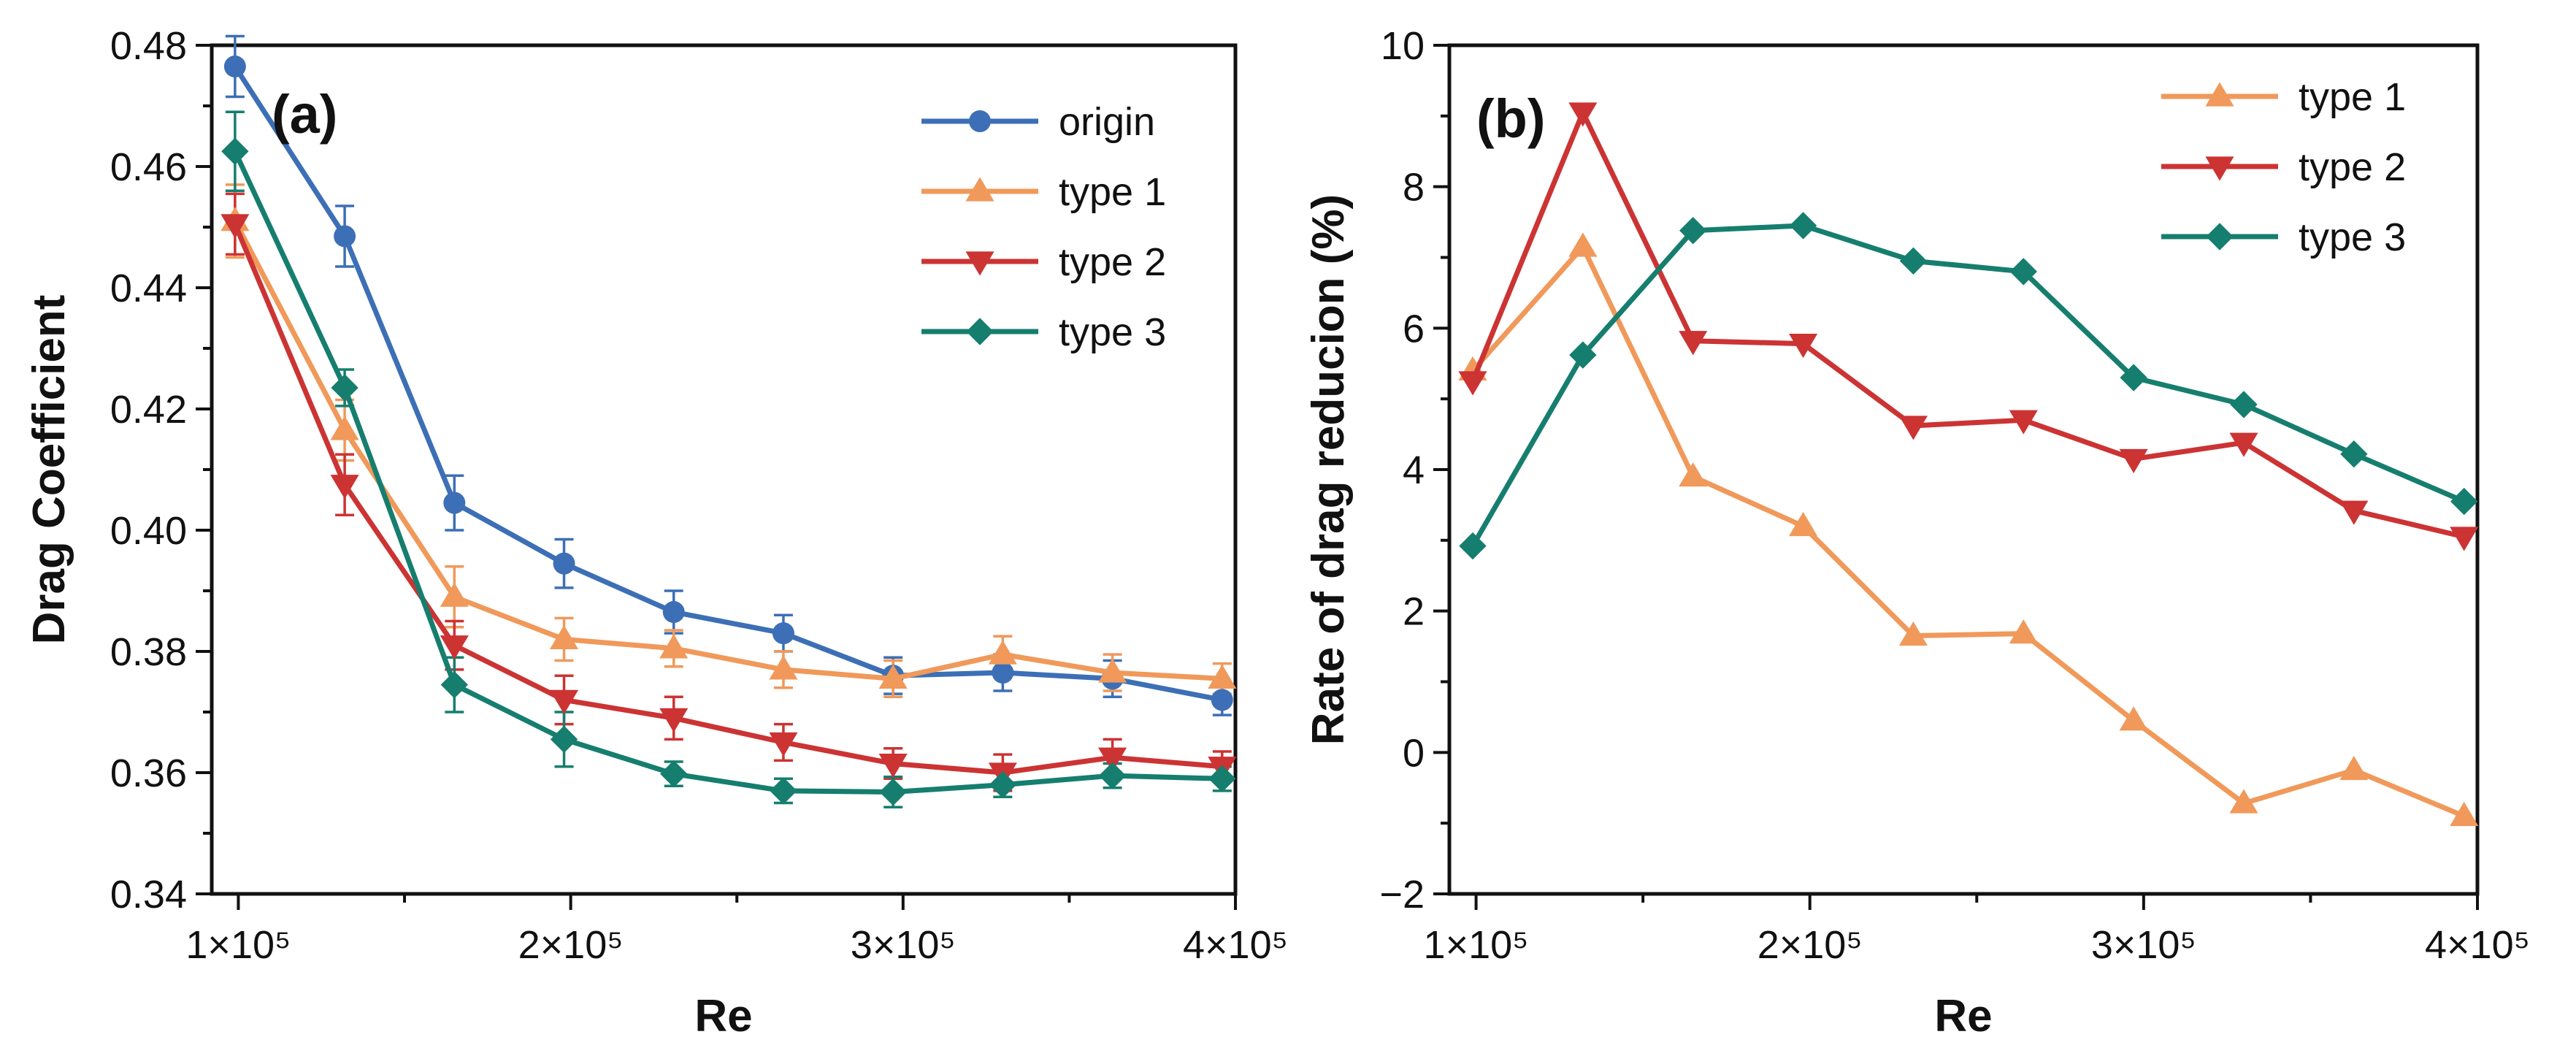  I want to click on y-tick-label: 0.46, so click(148, 167).